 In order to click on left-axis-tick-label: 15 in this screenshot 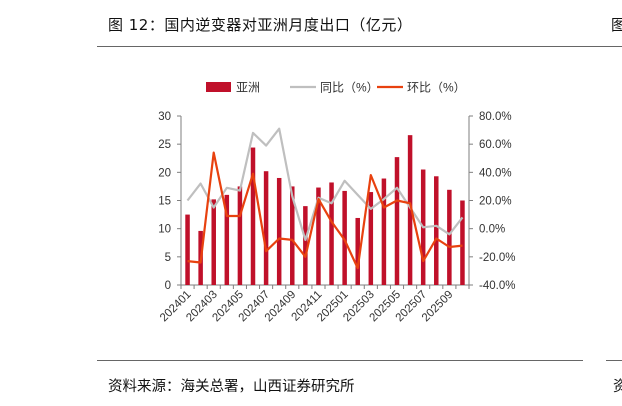, I will do `click(164, 202)`.